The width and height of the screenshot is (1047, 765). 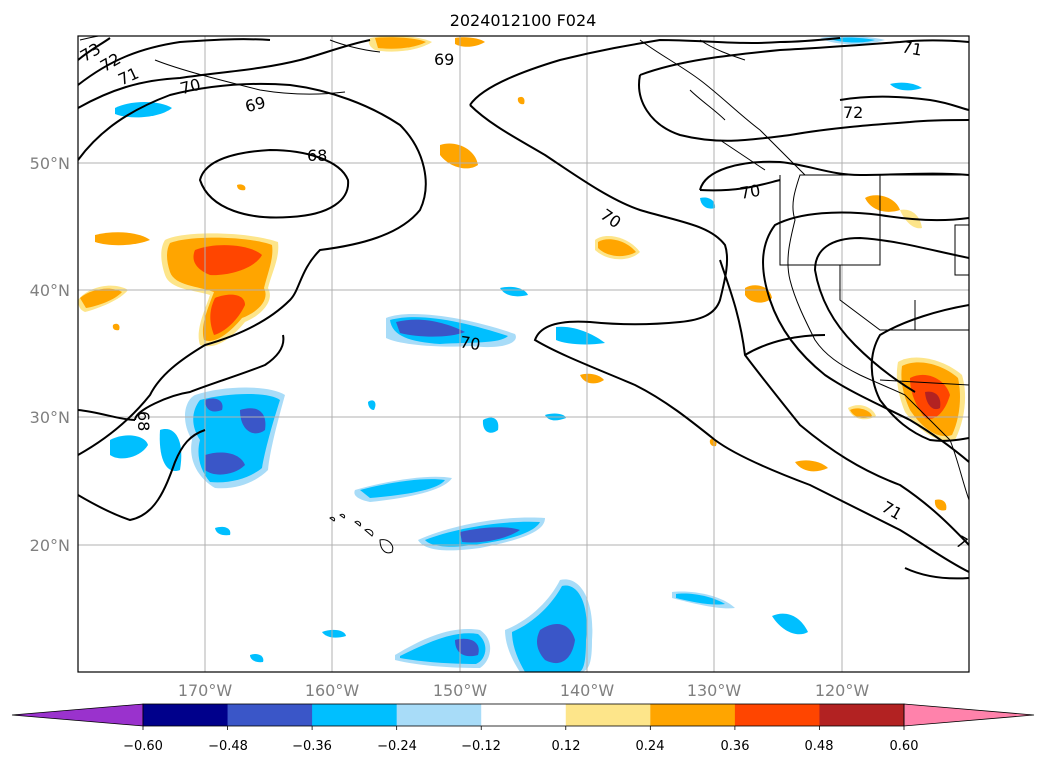 I want to click on lat-label: 40°N, so click(x=50, y=290).